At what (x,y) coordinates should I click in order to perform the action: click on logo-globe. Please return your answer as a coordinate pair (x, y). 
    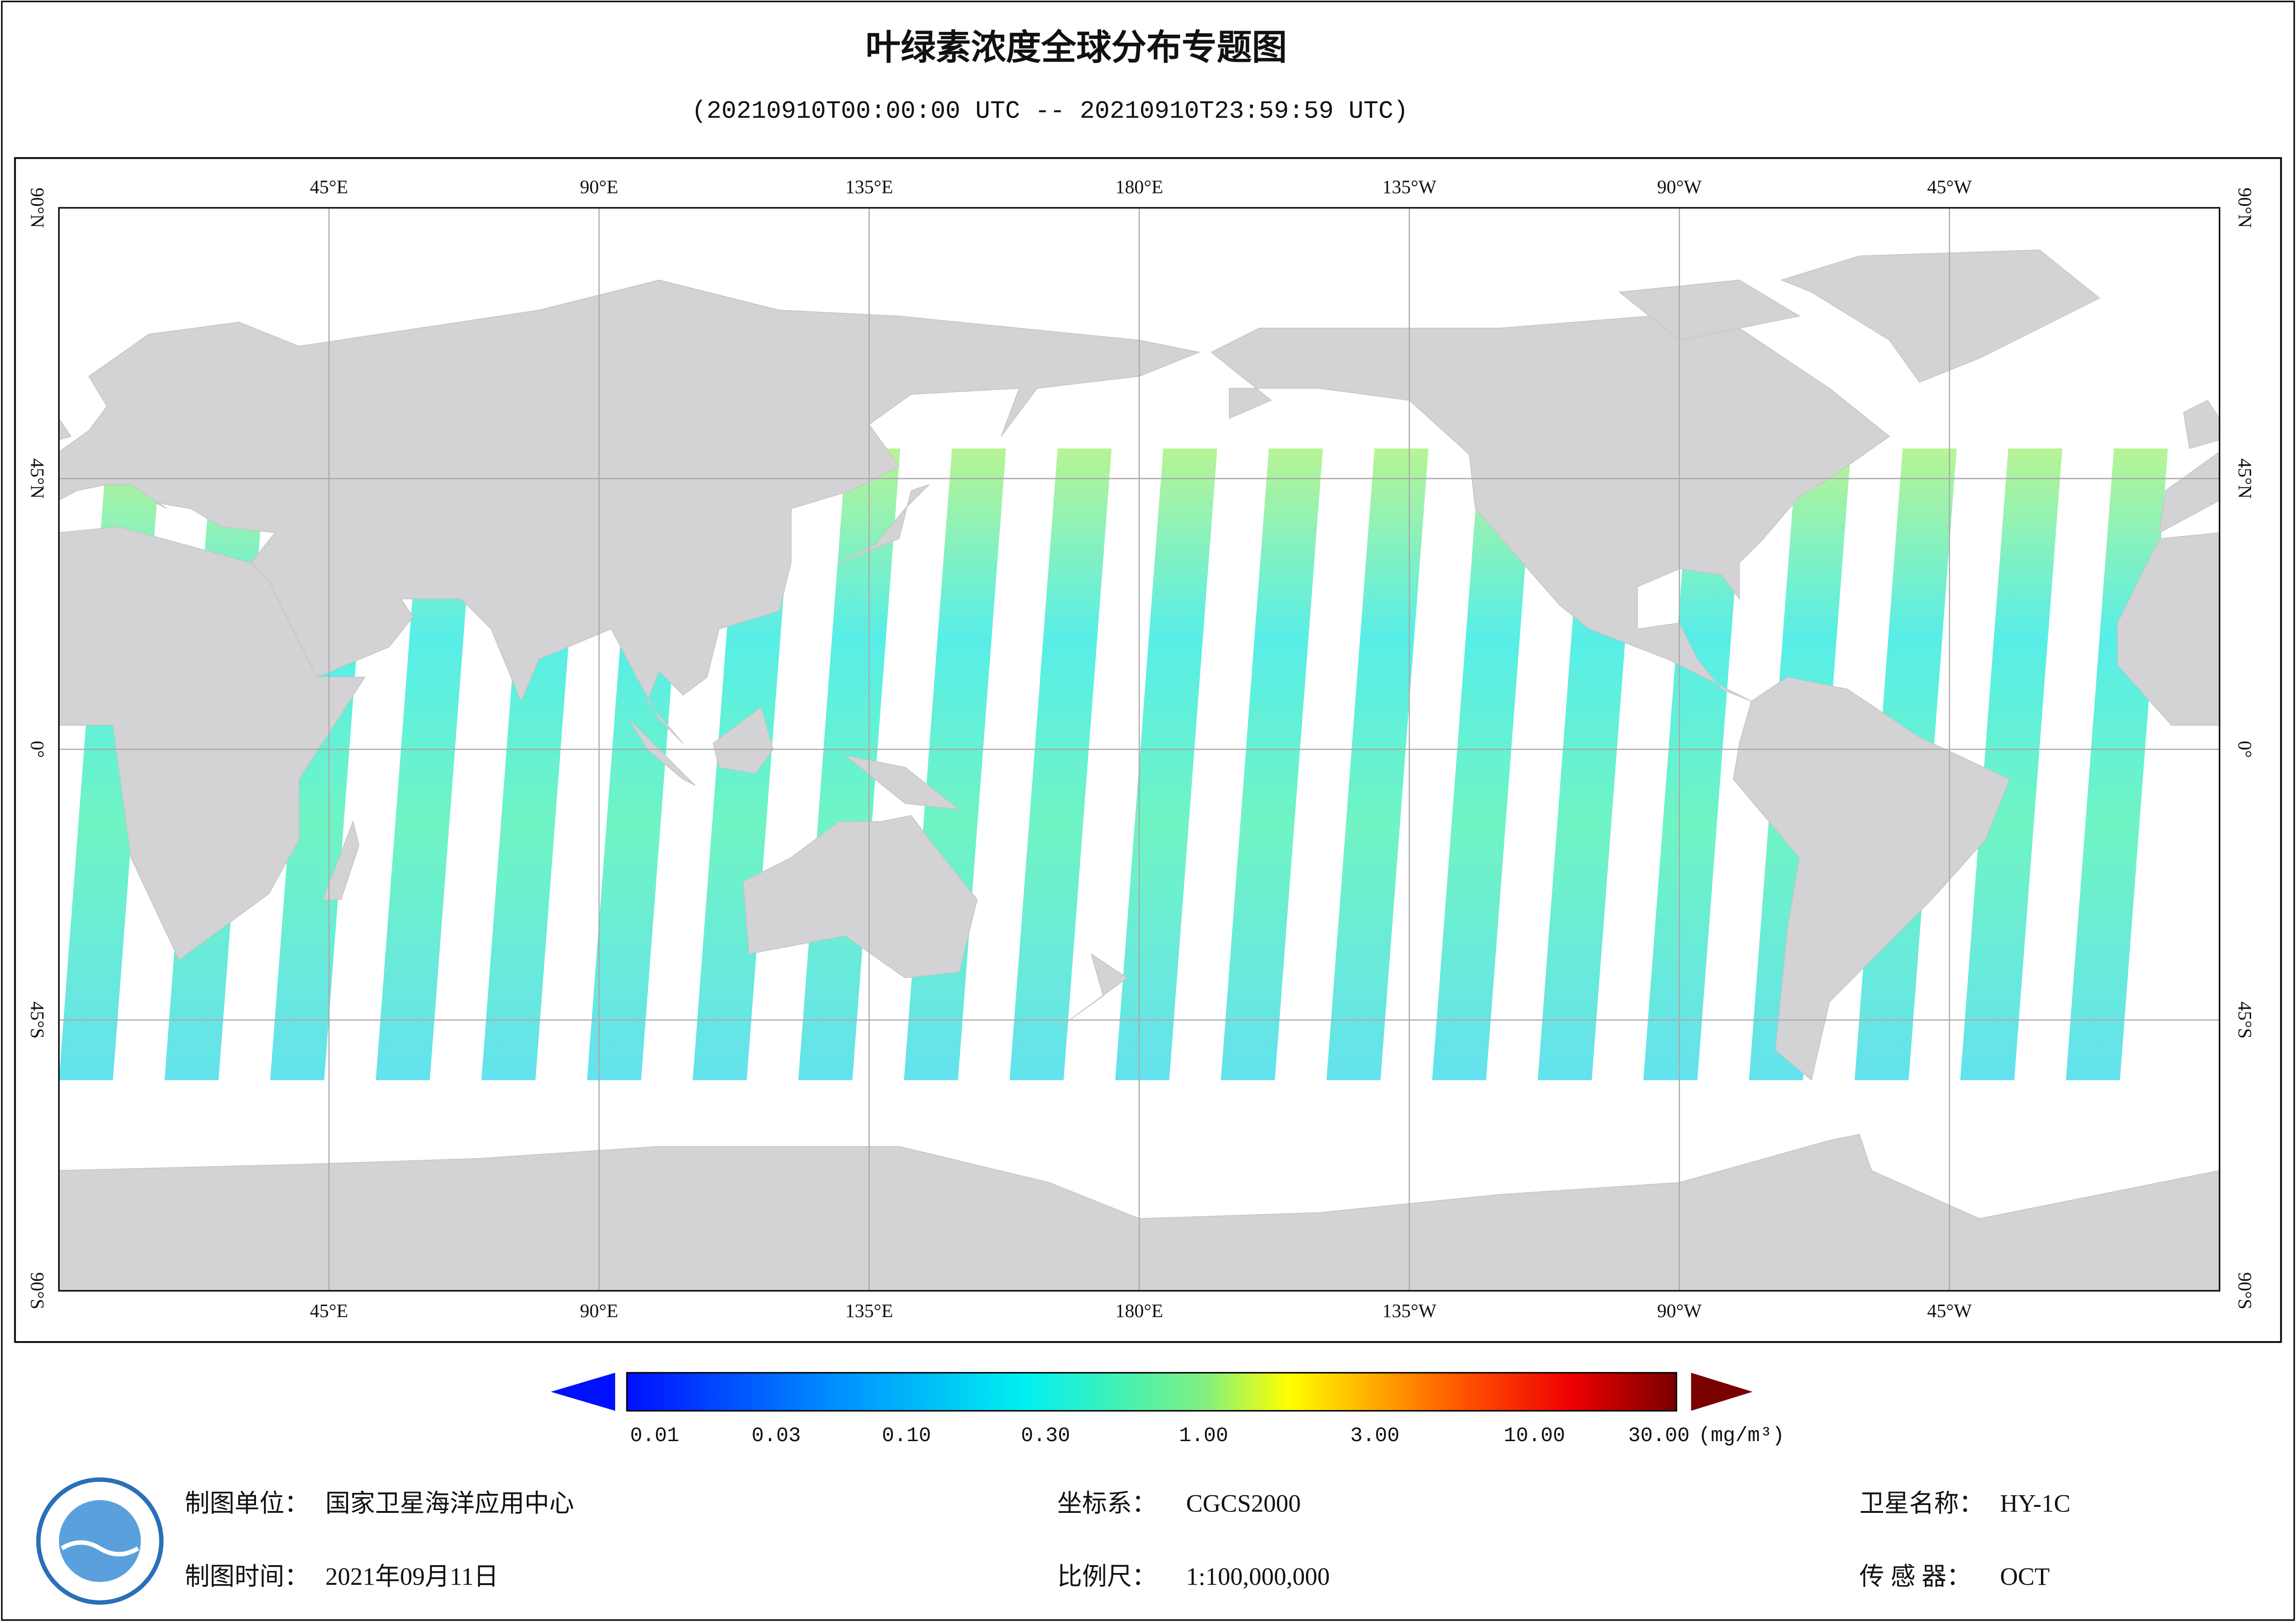
    Looking at the image, I should click on (100, 1541).